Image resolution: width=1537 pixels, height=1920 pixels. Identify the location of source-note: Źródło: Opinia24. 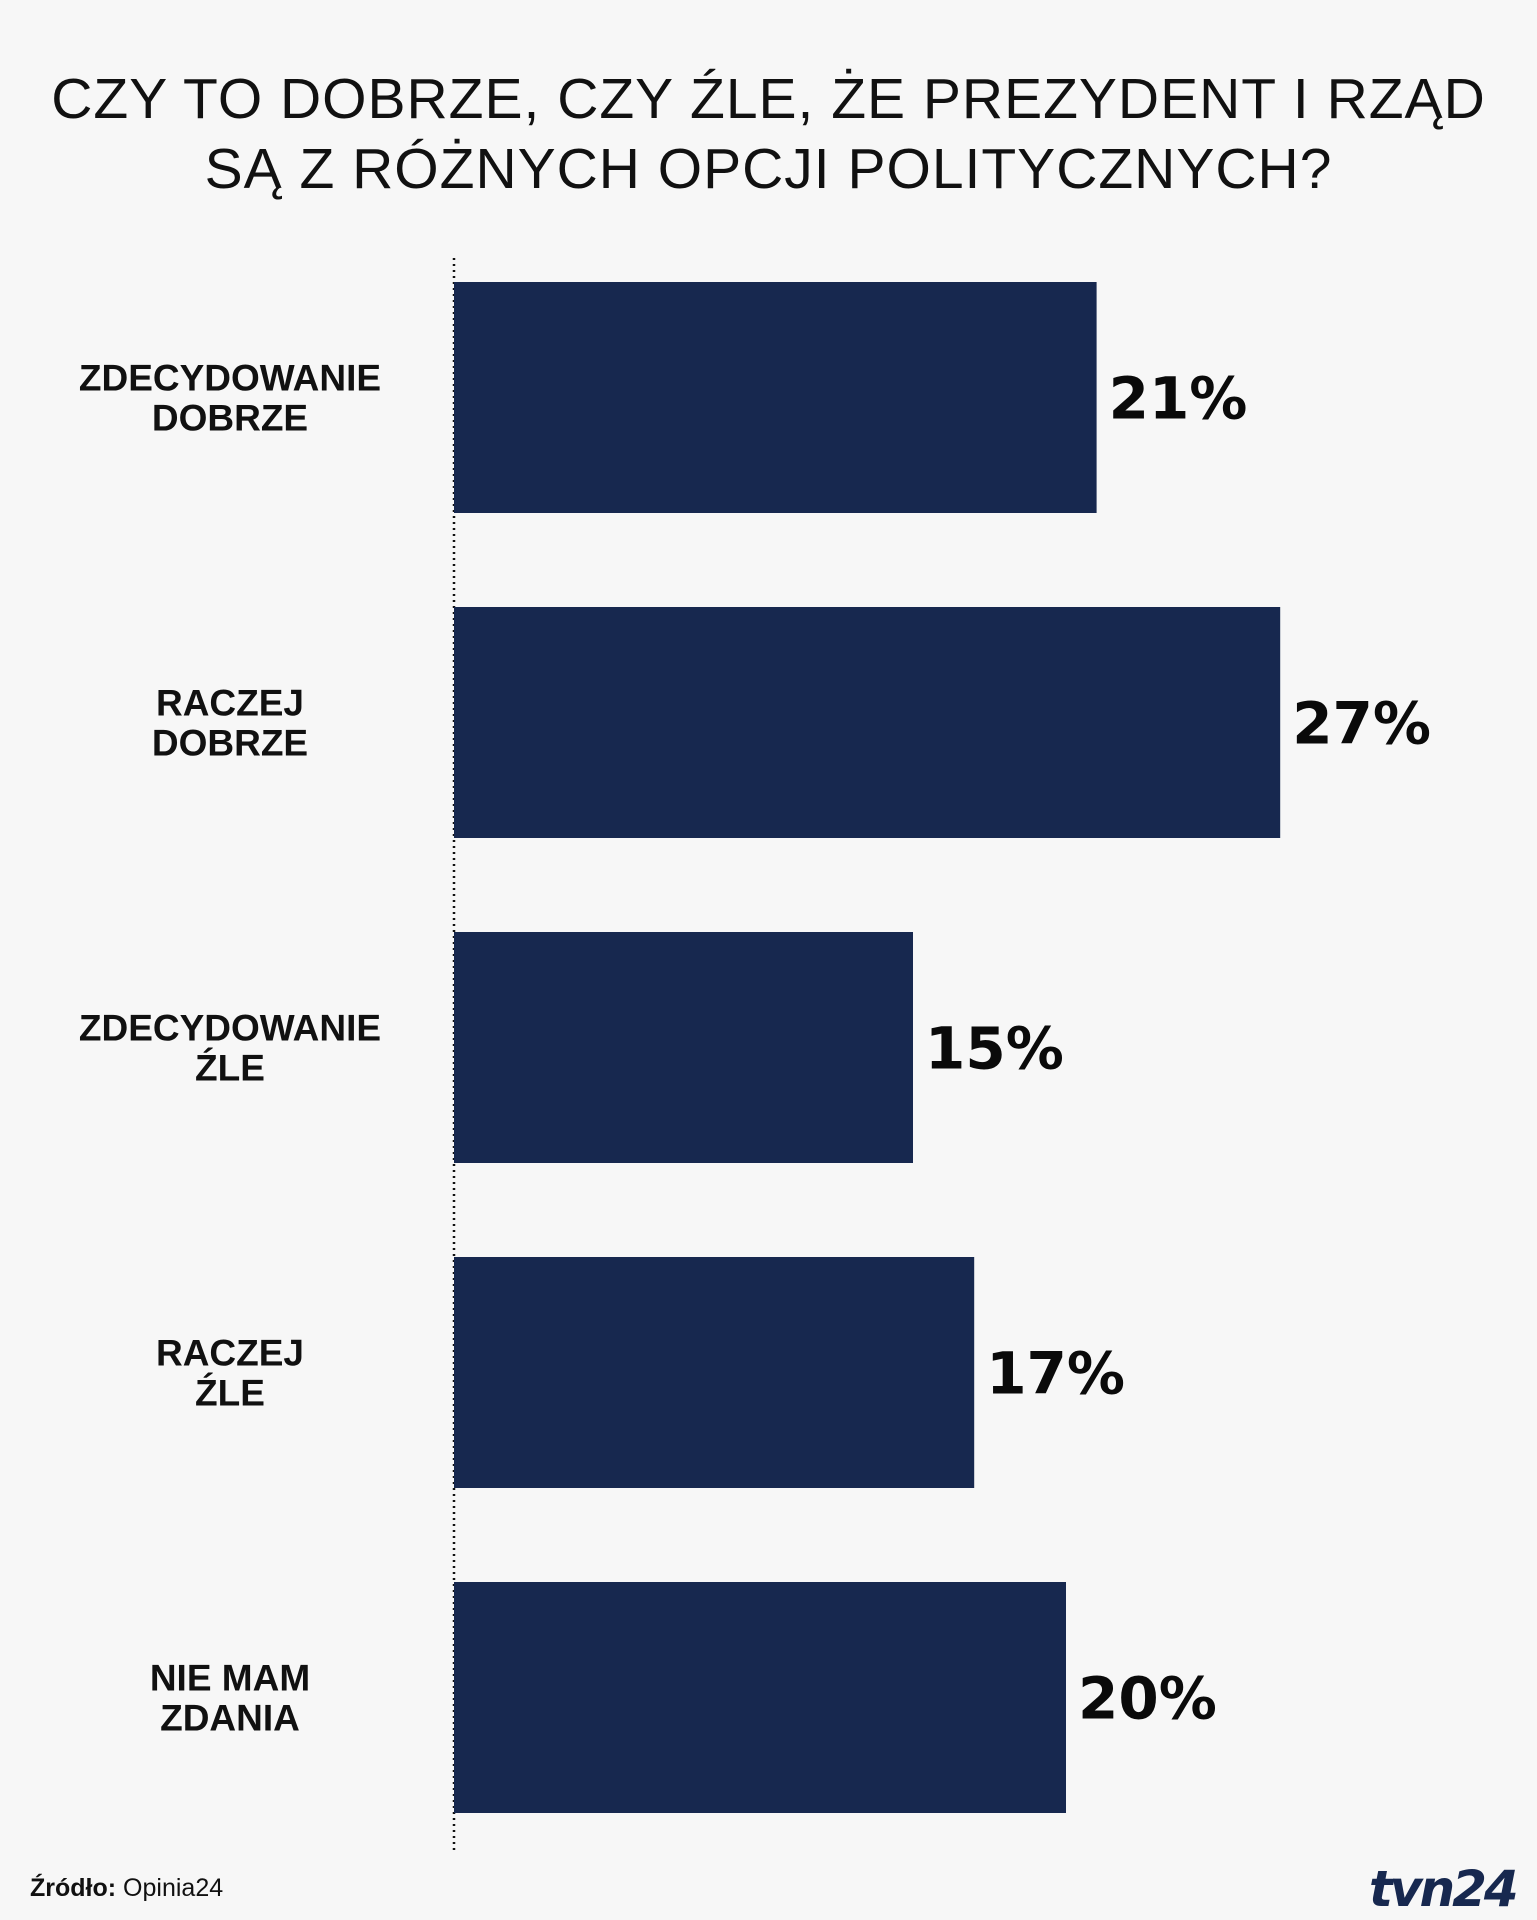
(126, 1888).